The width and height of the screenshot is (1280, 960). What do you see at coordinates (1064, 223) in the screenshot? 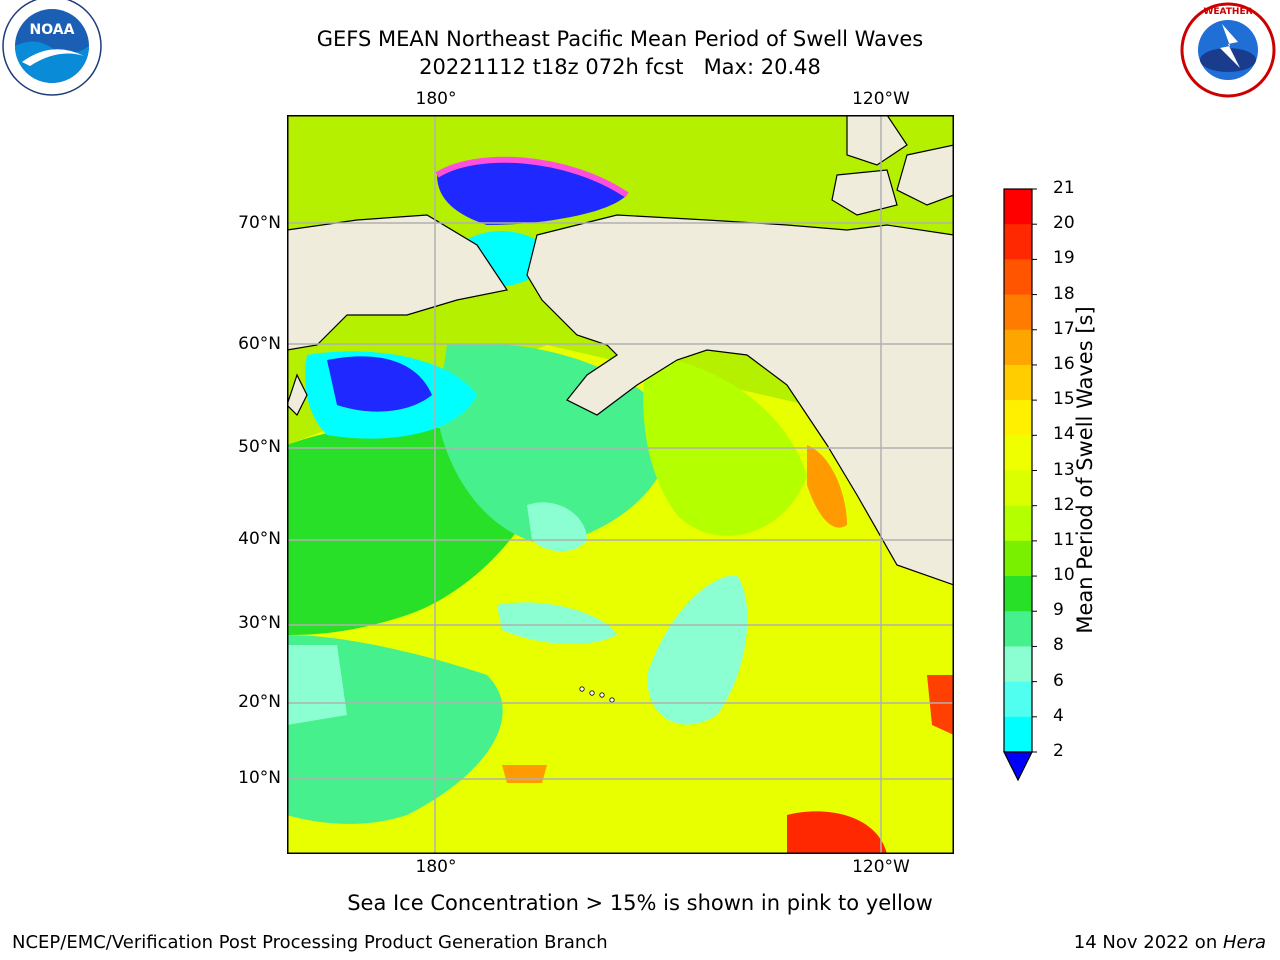
I see `colorbar-tick-label: 20` at bounding box center [1064, 223].